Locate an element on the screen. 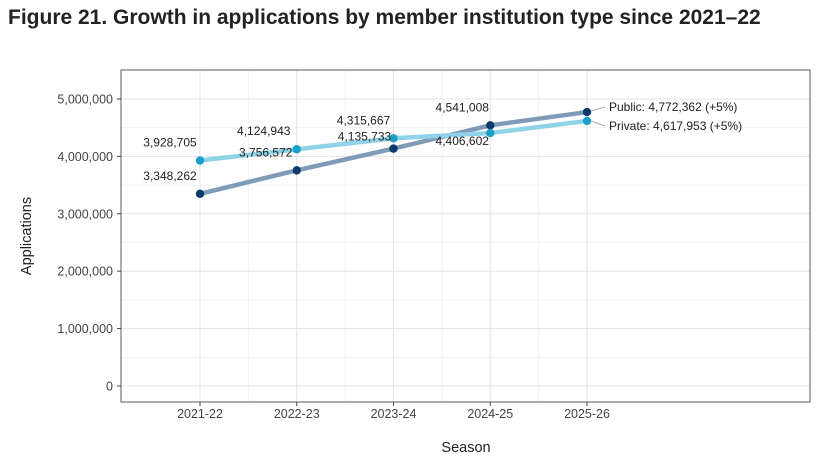  end-label-leader-public is located at coordinates (598, 109).